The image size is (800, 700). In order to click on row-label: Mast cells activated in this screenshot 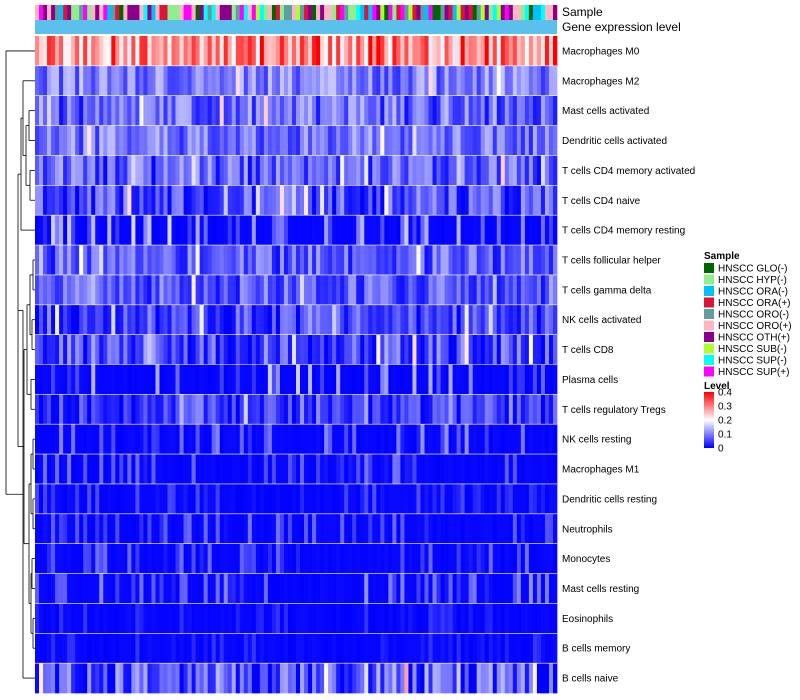, I will do `click(605, 111)`.